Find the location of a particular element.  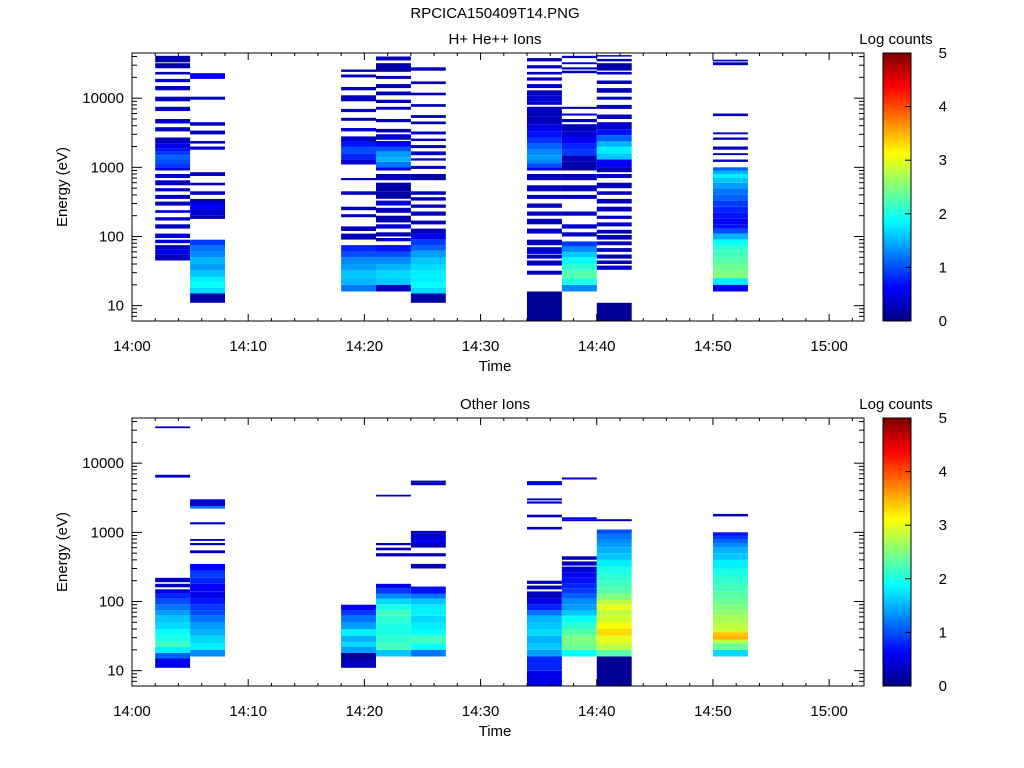

y-tick-label: 1000 is located at coordinates (107, 532).